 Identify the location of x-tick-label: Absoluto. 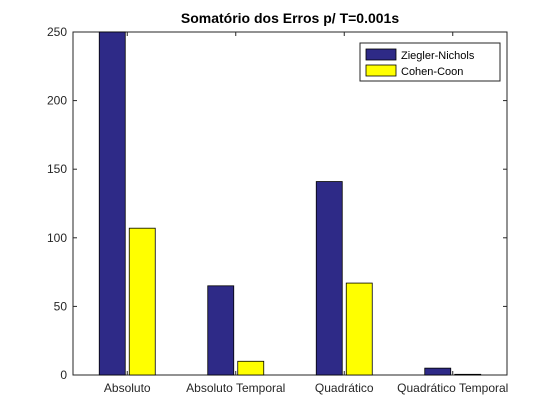
(127, 388).